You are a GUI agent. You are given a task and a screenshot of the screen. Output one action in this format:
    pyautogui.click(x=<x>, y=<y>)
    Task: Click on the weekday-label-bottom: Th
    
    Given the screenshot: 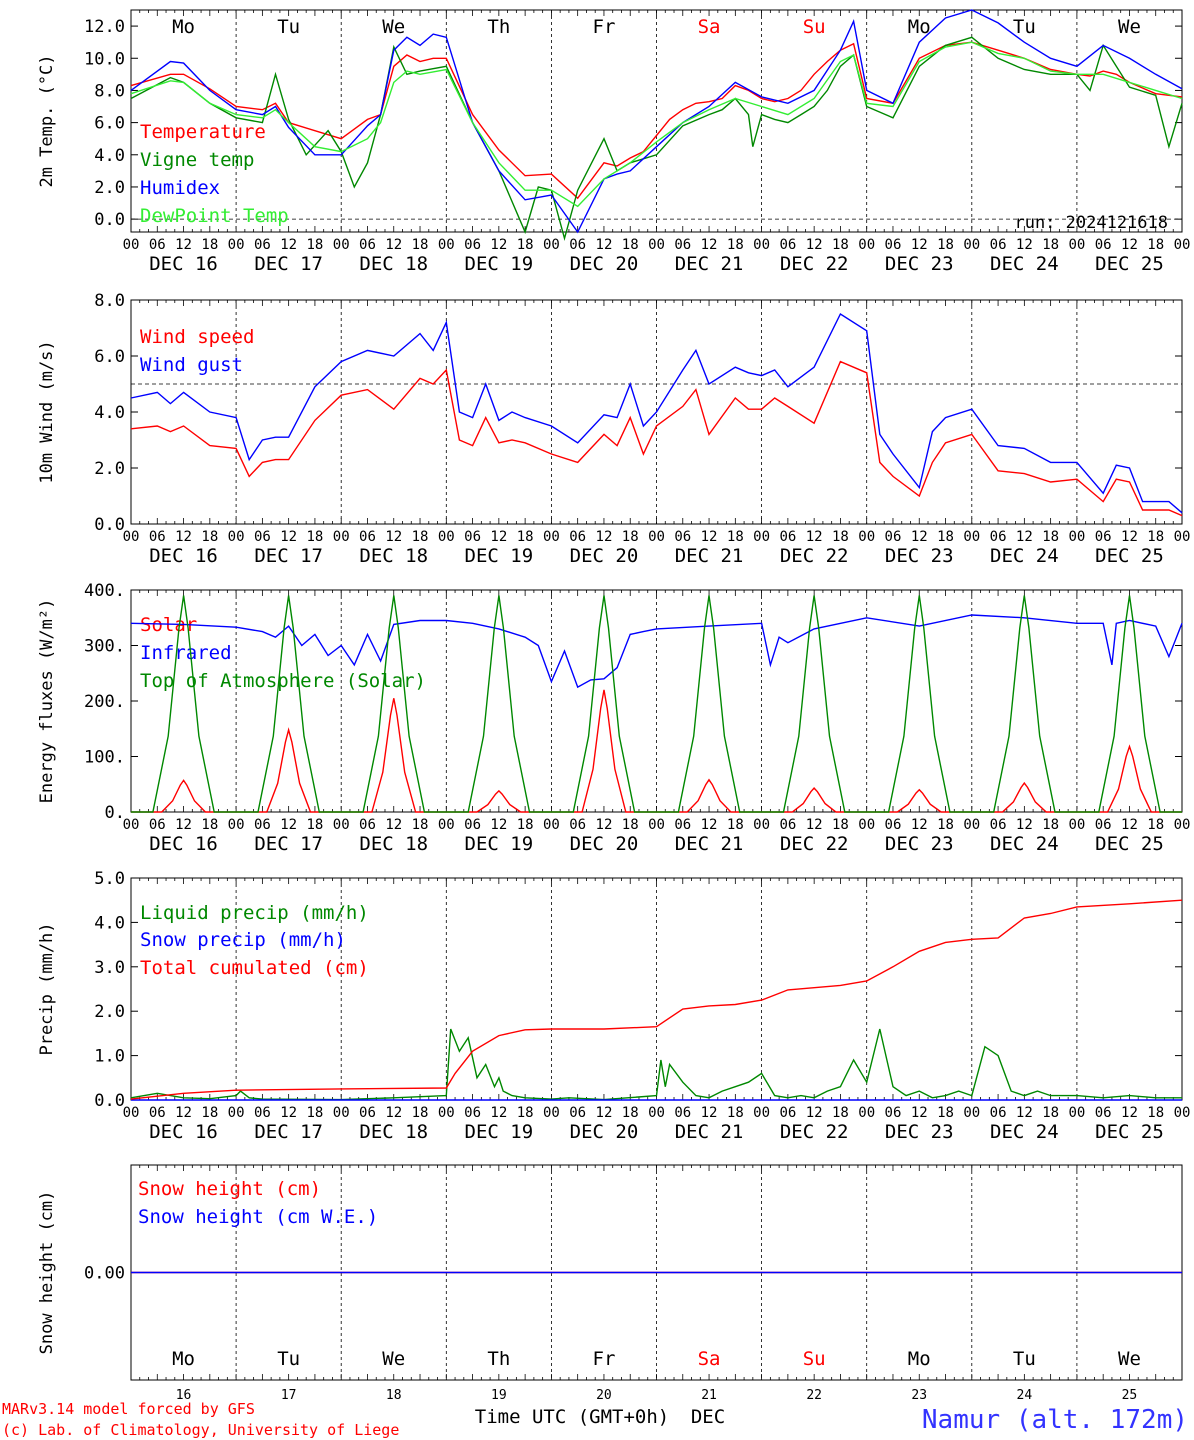 What is the action you would take?
    pyautogui.click(x=498, y=1359)
    